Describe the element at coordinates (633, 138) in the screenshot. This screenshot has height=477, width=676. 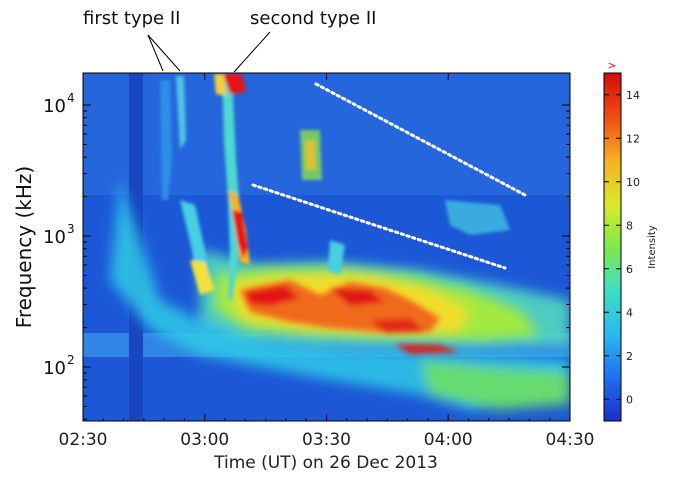
I see `colorbar-tick-label: 12` at that location.